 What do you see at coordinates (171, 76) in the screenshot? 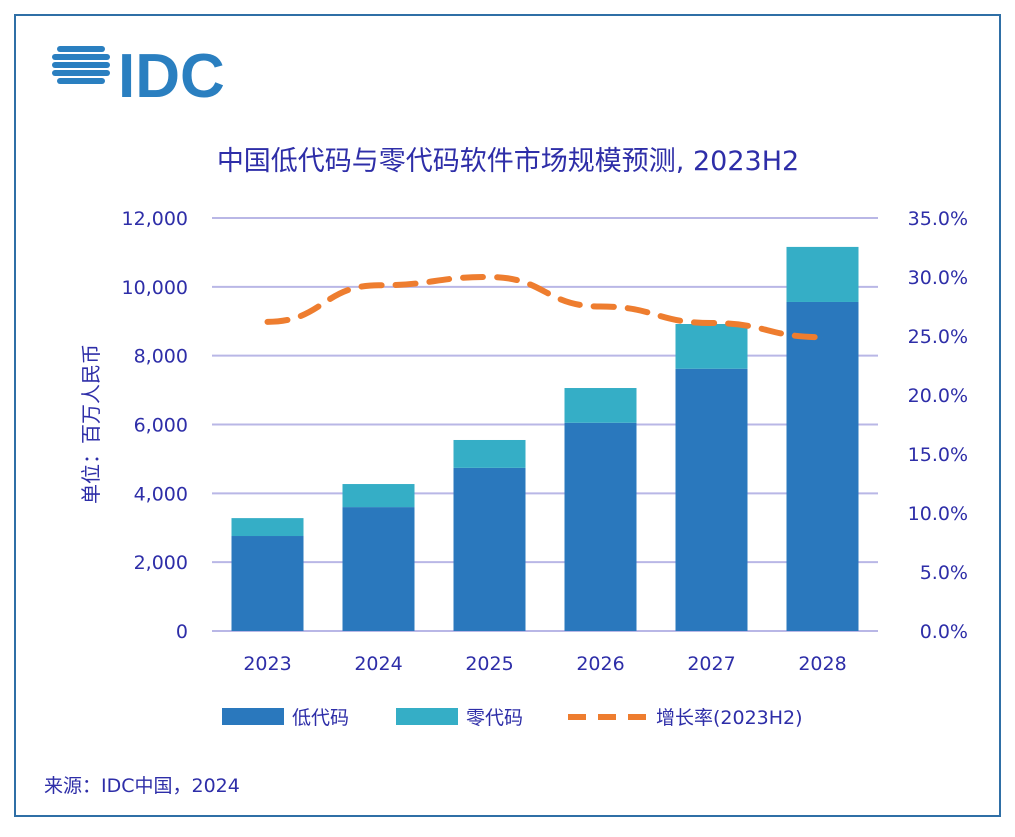
I see `logo-text: IDC` at bounding box center [171, 76].